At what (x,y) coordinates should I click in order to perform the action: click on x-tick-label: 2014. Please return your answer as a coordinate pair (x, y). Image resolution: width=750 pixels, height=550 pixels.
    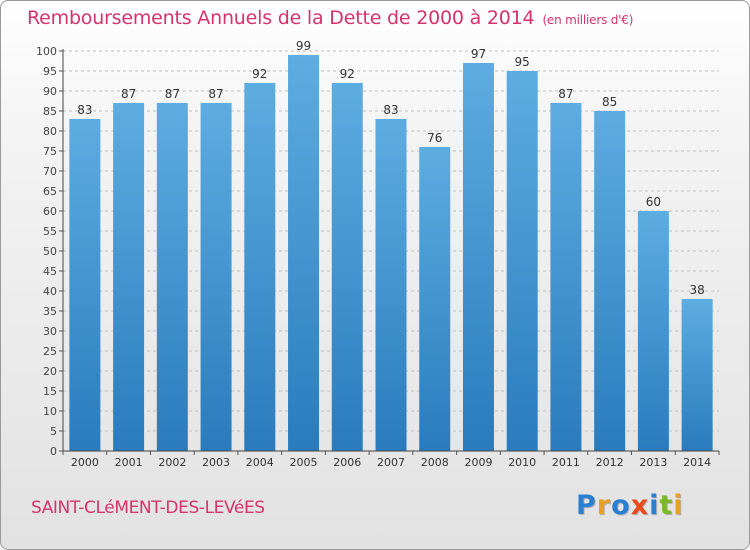
    Looking at the image, I should click on (697, 462).